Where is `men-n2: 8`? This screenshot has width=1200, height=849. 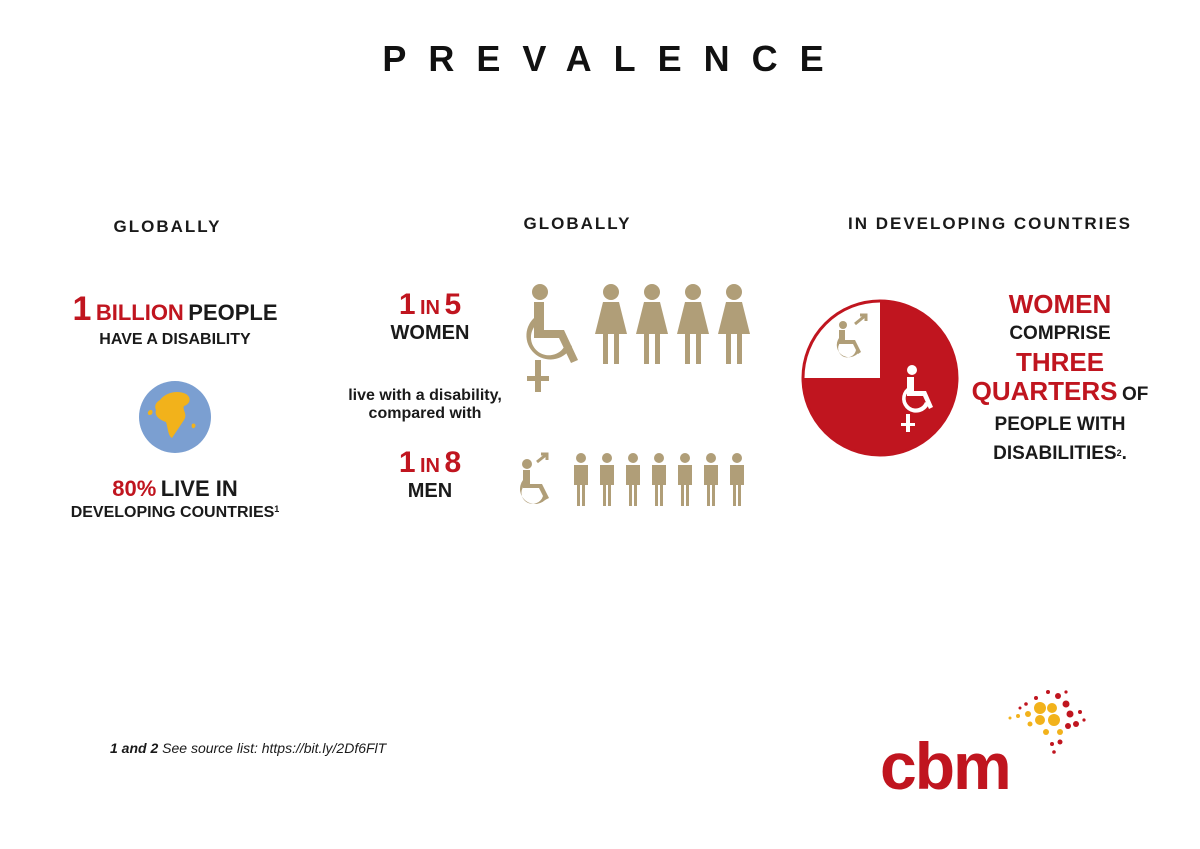
men-n2: 8 is located at coordinates (453, 462).